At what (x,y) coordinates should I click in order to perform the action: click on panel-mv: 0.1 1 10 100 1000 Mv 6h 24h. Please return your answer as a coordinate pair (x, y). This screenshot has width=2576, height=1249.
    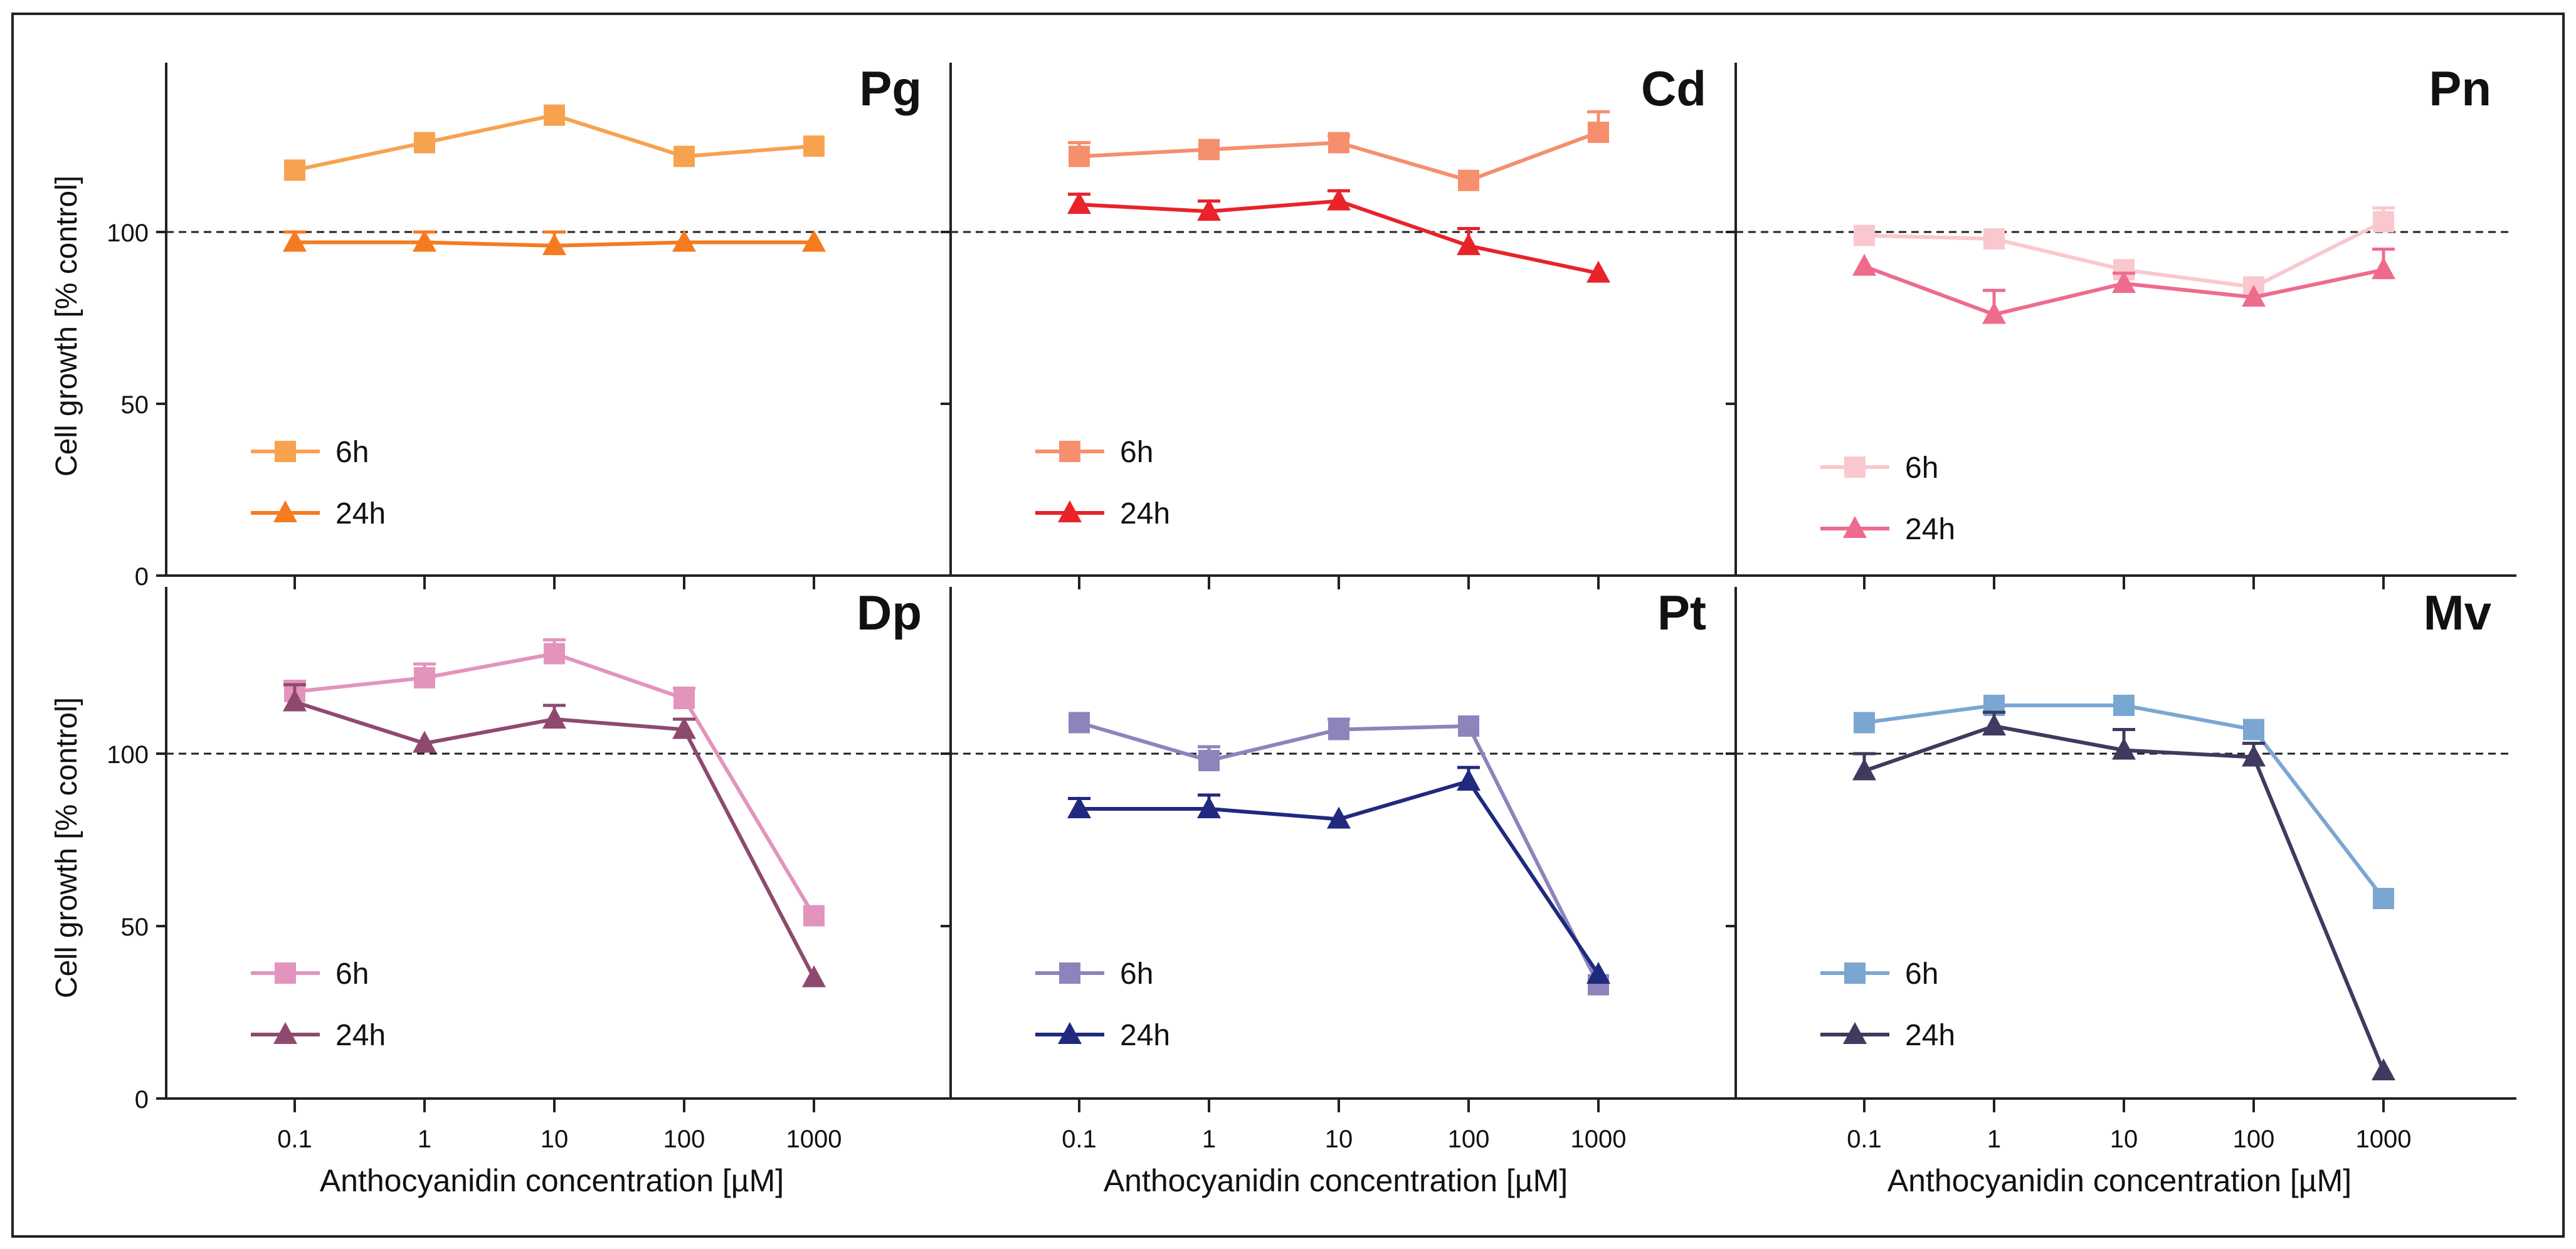
    Looking at the image, I should click on (2121, 869).